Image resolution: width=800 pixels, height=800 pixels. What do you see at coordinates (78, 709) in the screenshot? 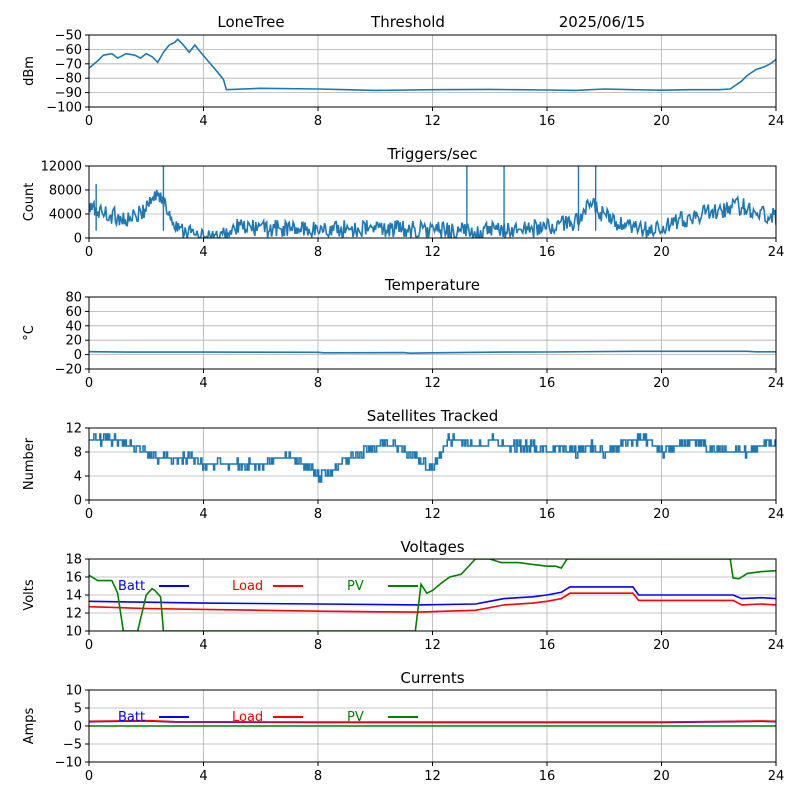
I see `y-tick-label: 5` at bounding box center [78, 709].